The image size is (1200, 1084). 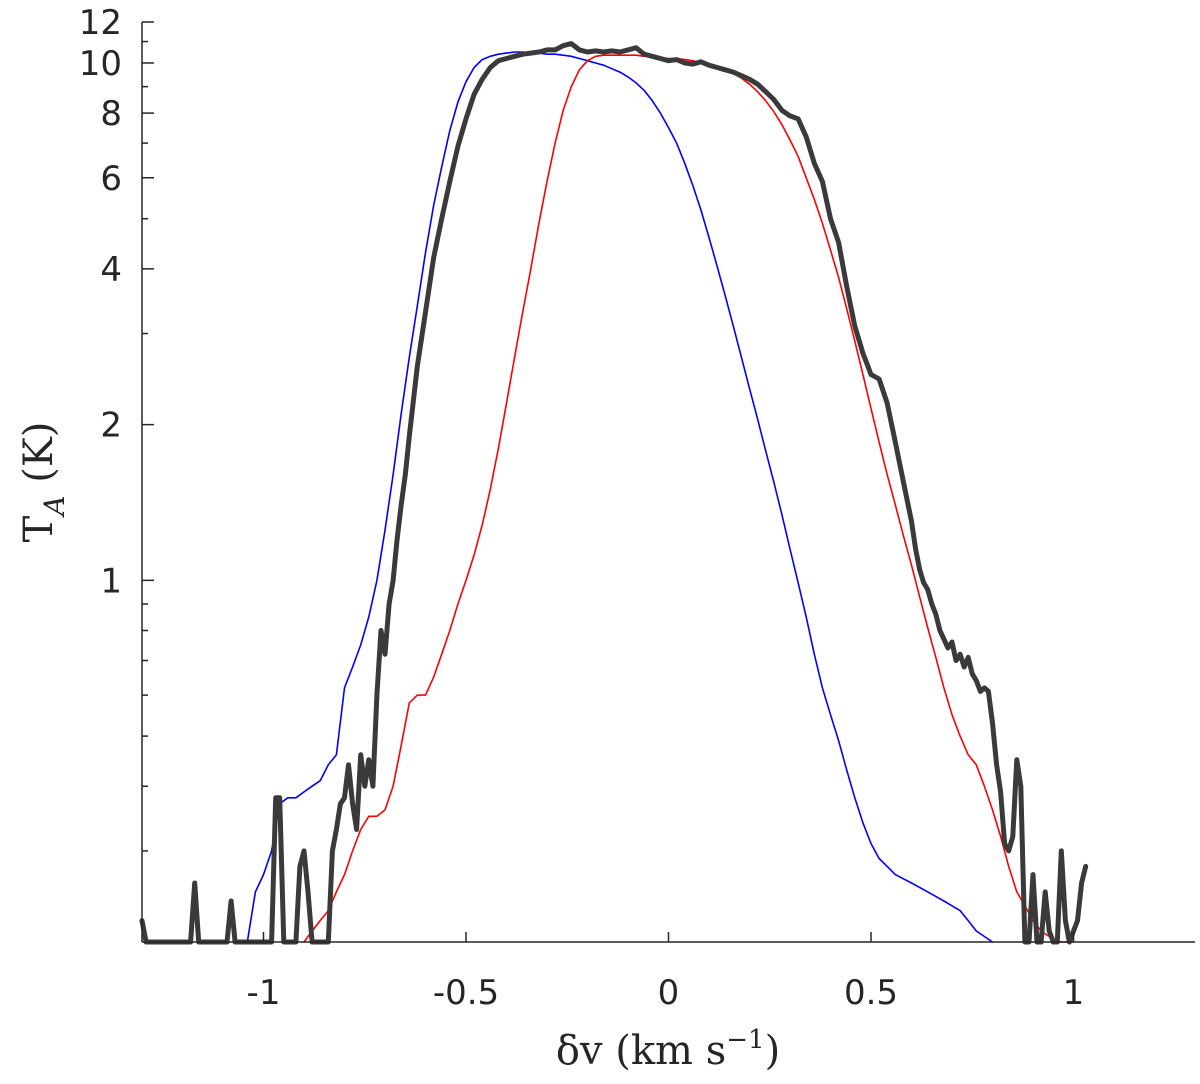 I want to click on x-tick-label: 0.5, so click(x=871, y=993).